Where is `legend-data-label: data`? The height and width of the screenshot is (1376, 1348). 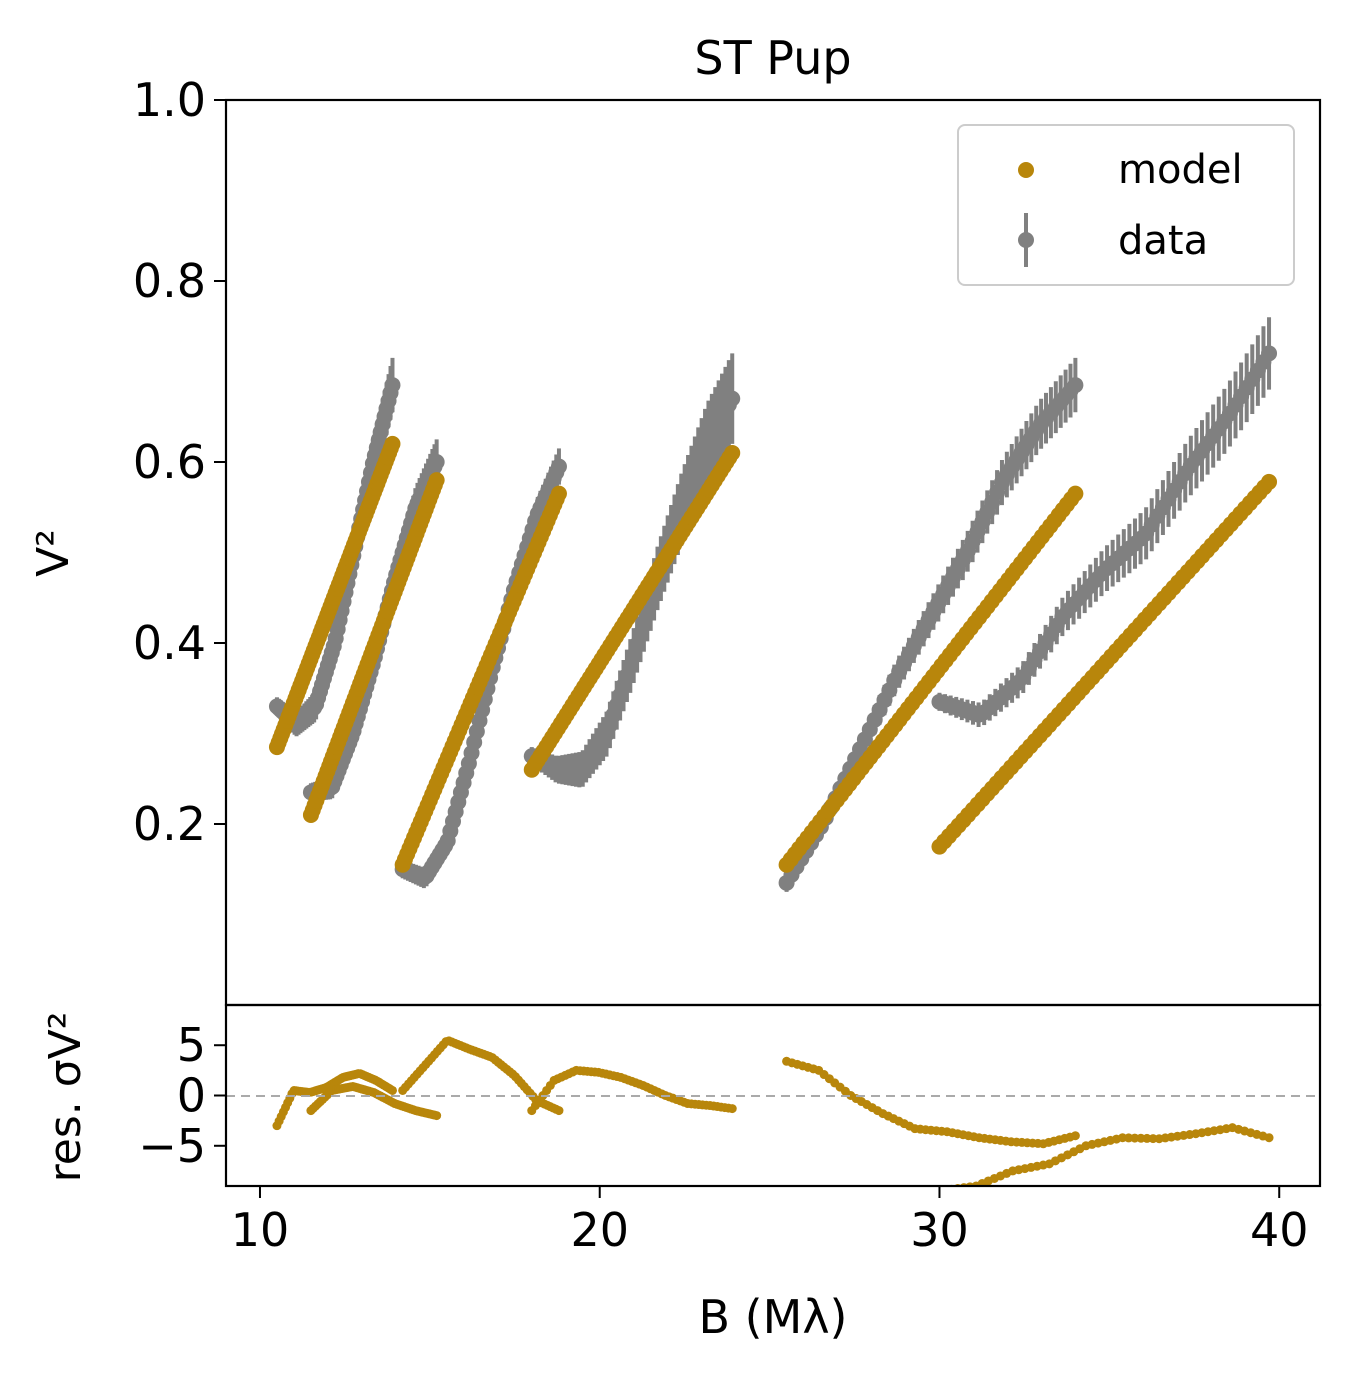
legend-data-label: data is located at coordinates (1163, 241).